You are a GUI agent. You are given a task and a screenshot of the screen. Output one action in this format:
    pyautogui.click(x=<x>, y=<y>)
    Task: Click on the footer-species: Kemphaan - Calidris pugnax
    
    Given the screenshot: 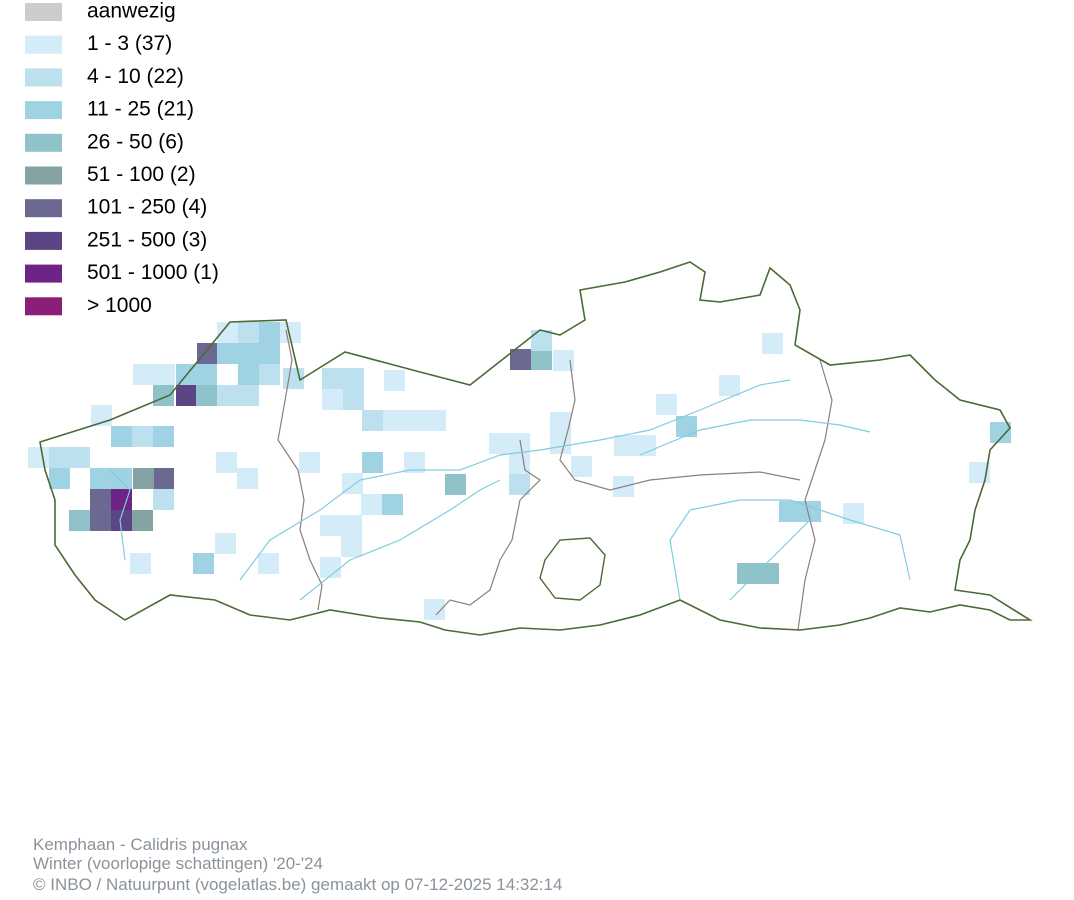 What is the action you would take?
    pyautogui.click(x=140, y=844)
    